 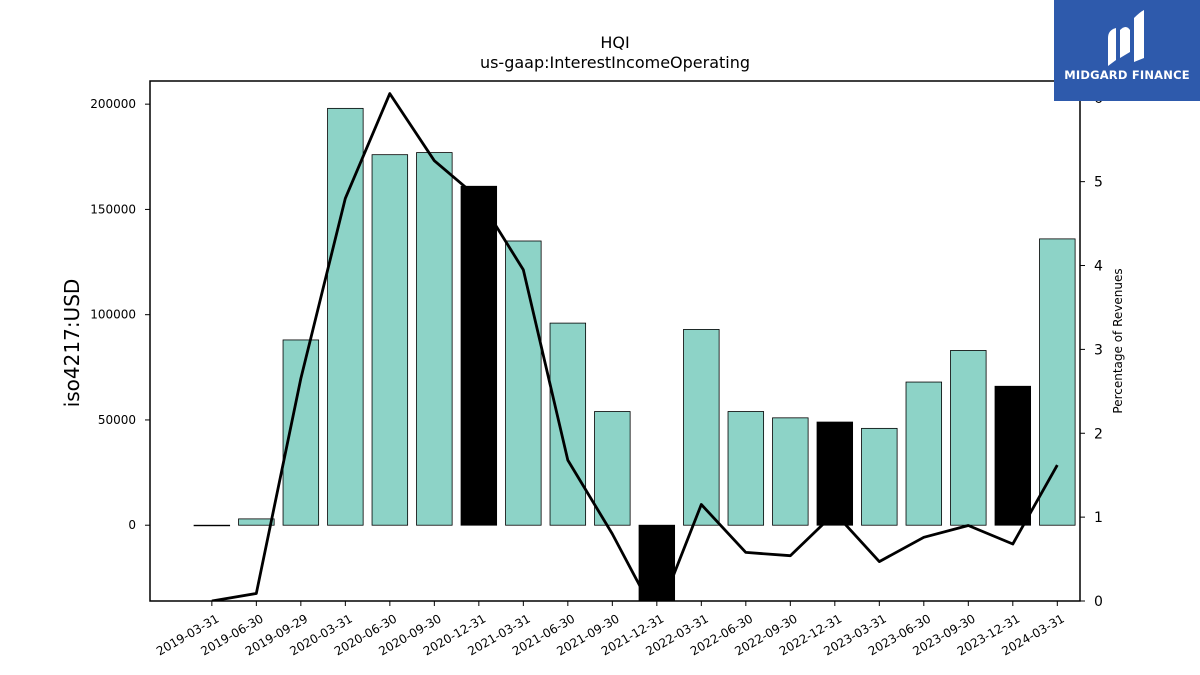 What do you see at coordinates (117, 420) in the screenshot?
I see `y-tick-label: 50000` at bounding box center [117, 420].